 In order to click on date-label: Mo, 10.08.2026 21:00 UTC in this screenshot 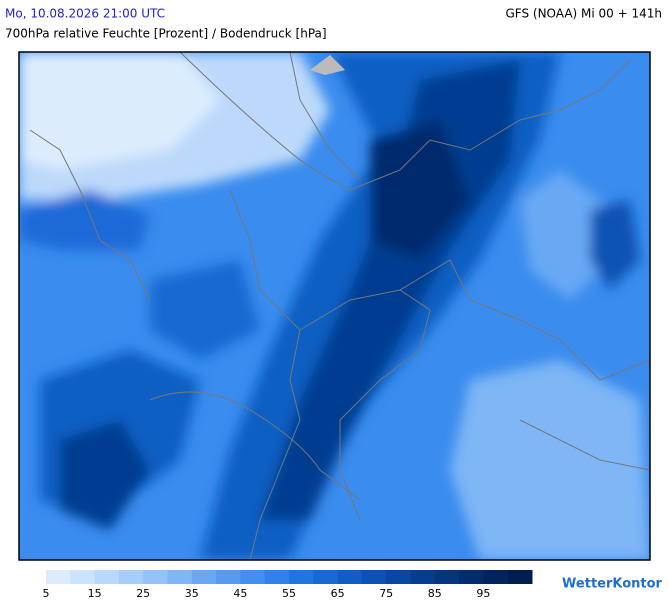, I will do `click(85, 14)`.